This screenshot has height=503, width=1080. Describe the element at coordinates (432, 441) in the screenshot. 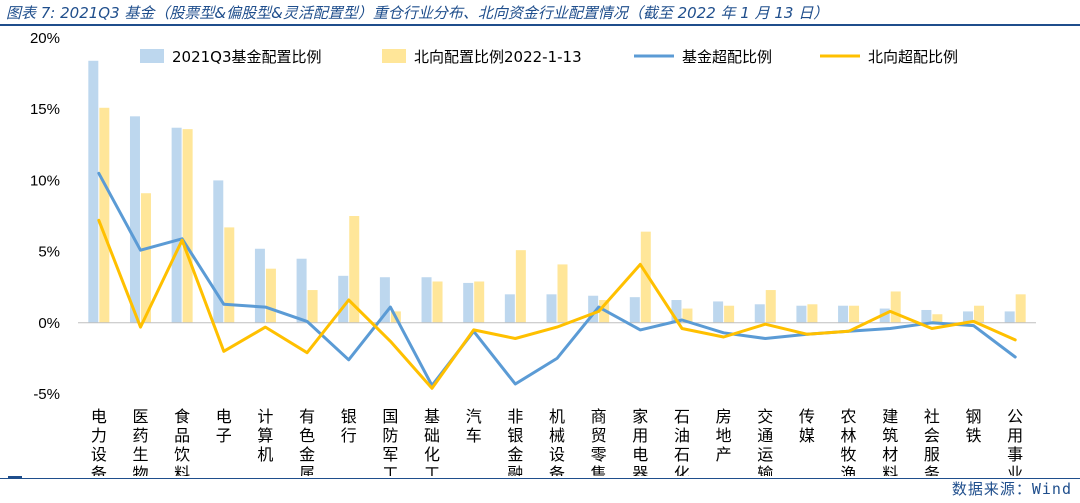

I see `x-tick-label: 基础化工` at that location.